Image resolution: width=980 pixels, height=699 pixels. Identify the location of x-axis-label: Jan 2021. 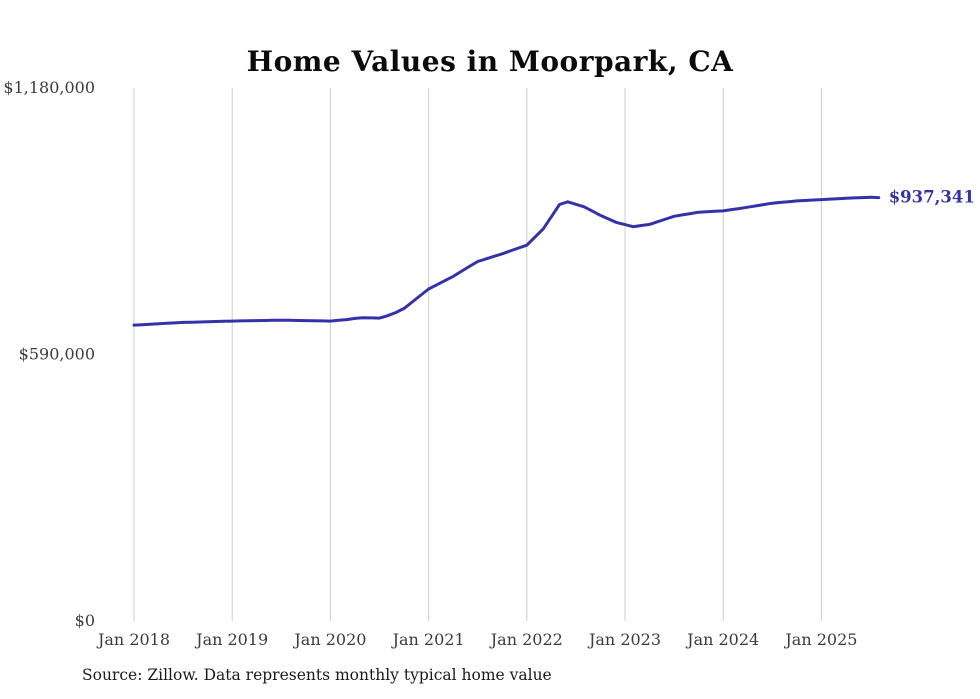
(428, 639).